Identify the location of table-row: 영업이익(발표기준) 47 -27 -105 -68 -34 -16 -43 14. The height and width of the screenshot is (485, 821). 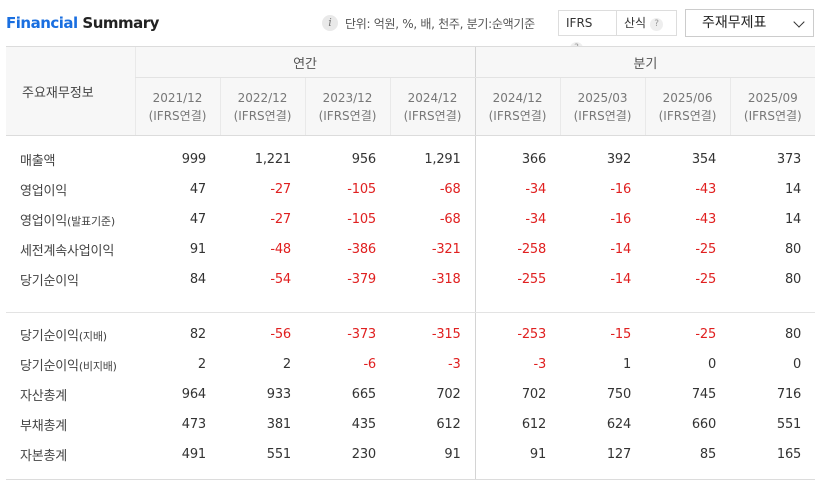
(410, 219).